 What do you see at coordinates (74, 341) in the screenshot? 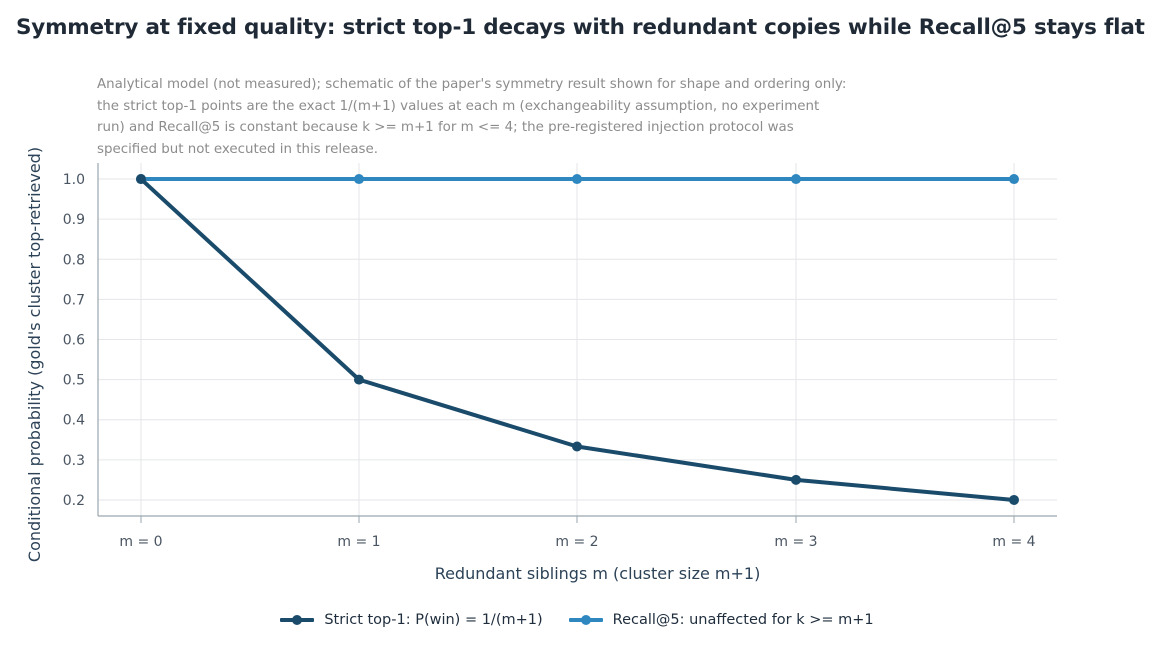
I see `y-tick-label: 0.6` at bounding box center [74, 341].